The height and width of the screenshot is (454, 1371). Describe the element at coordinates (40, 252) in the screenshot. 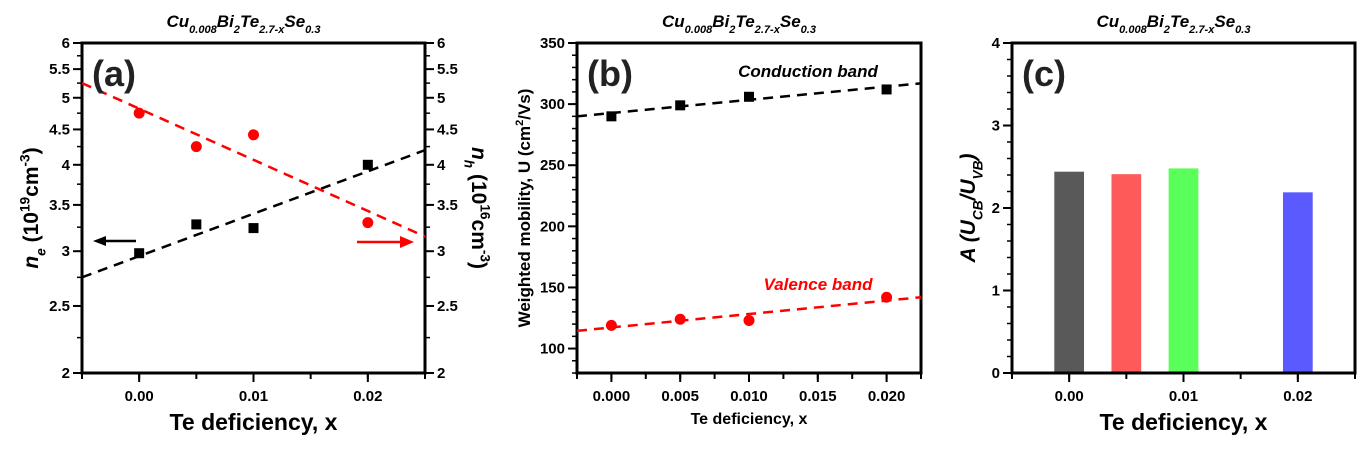

I see `y-axis-label-part: e` at that location.